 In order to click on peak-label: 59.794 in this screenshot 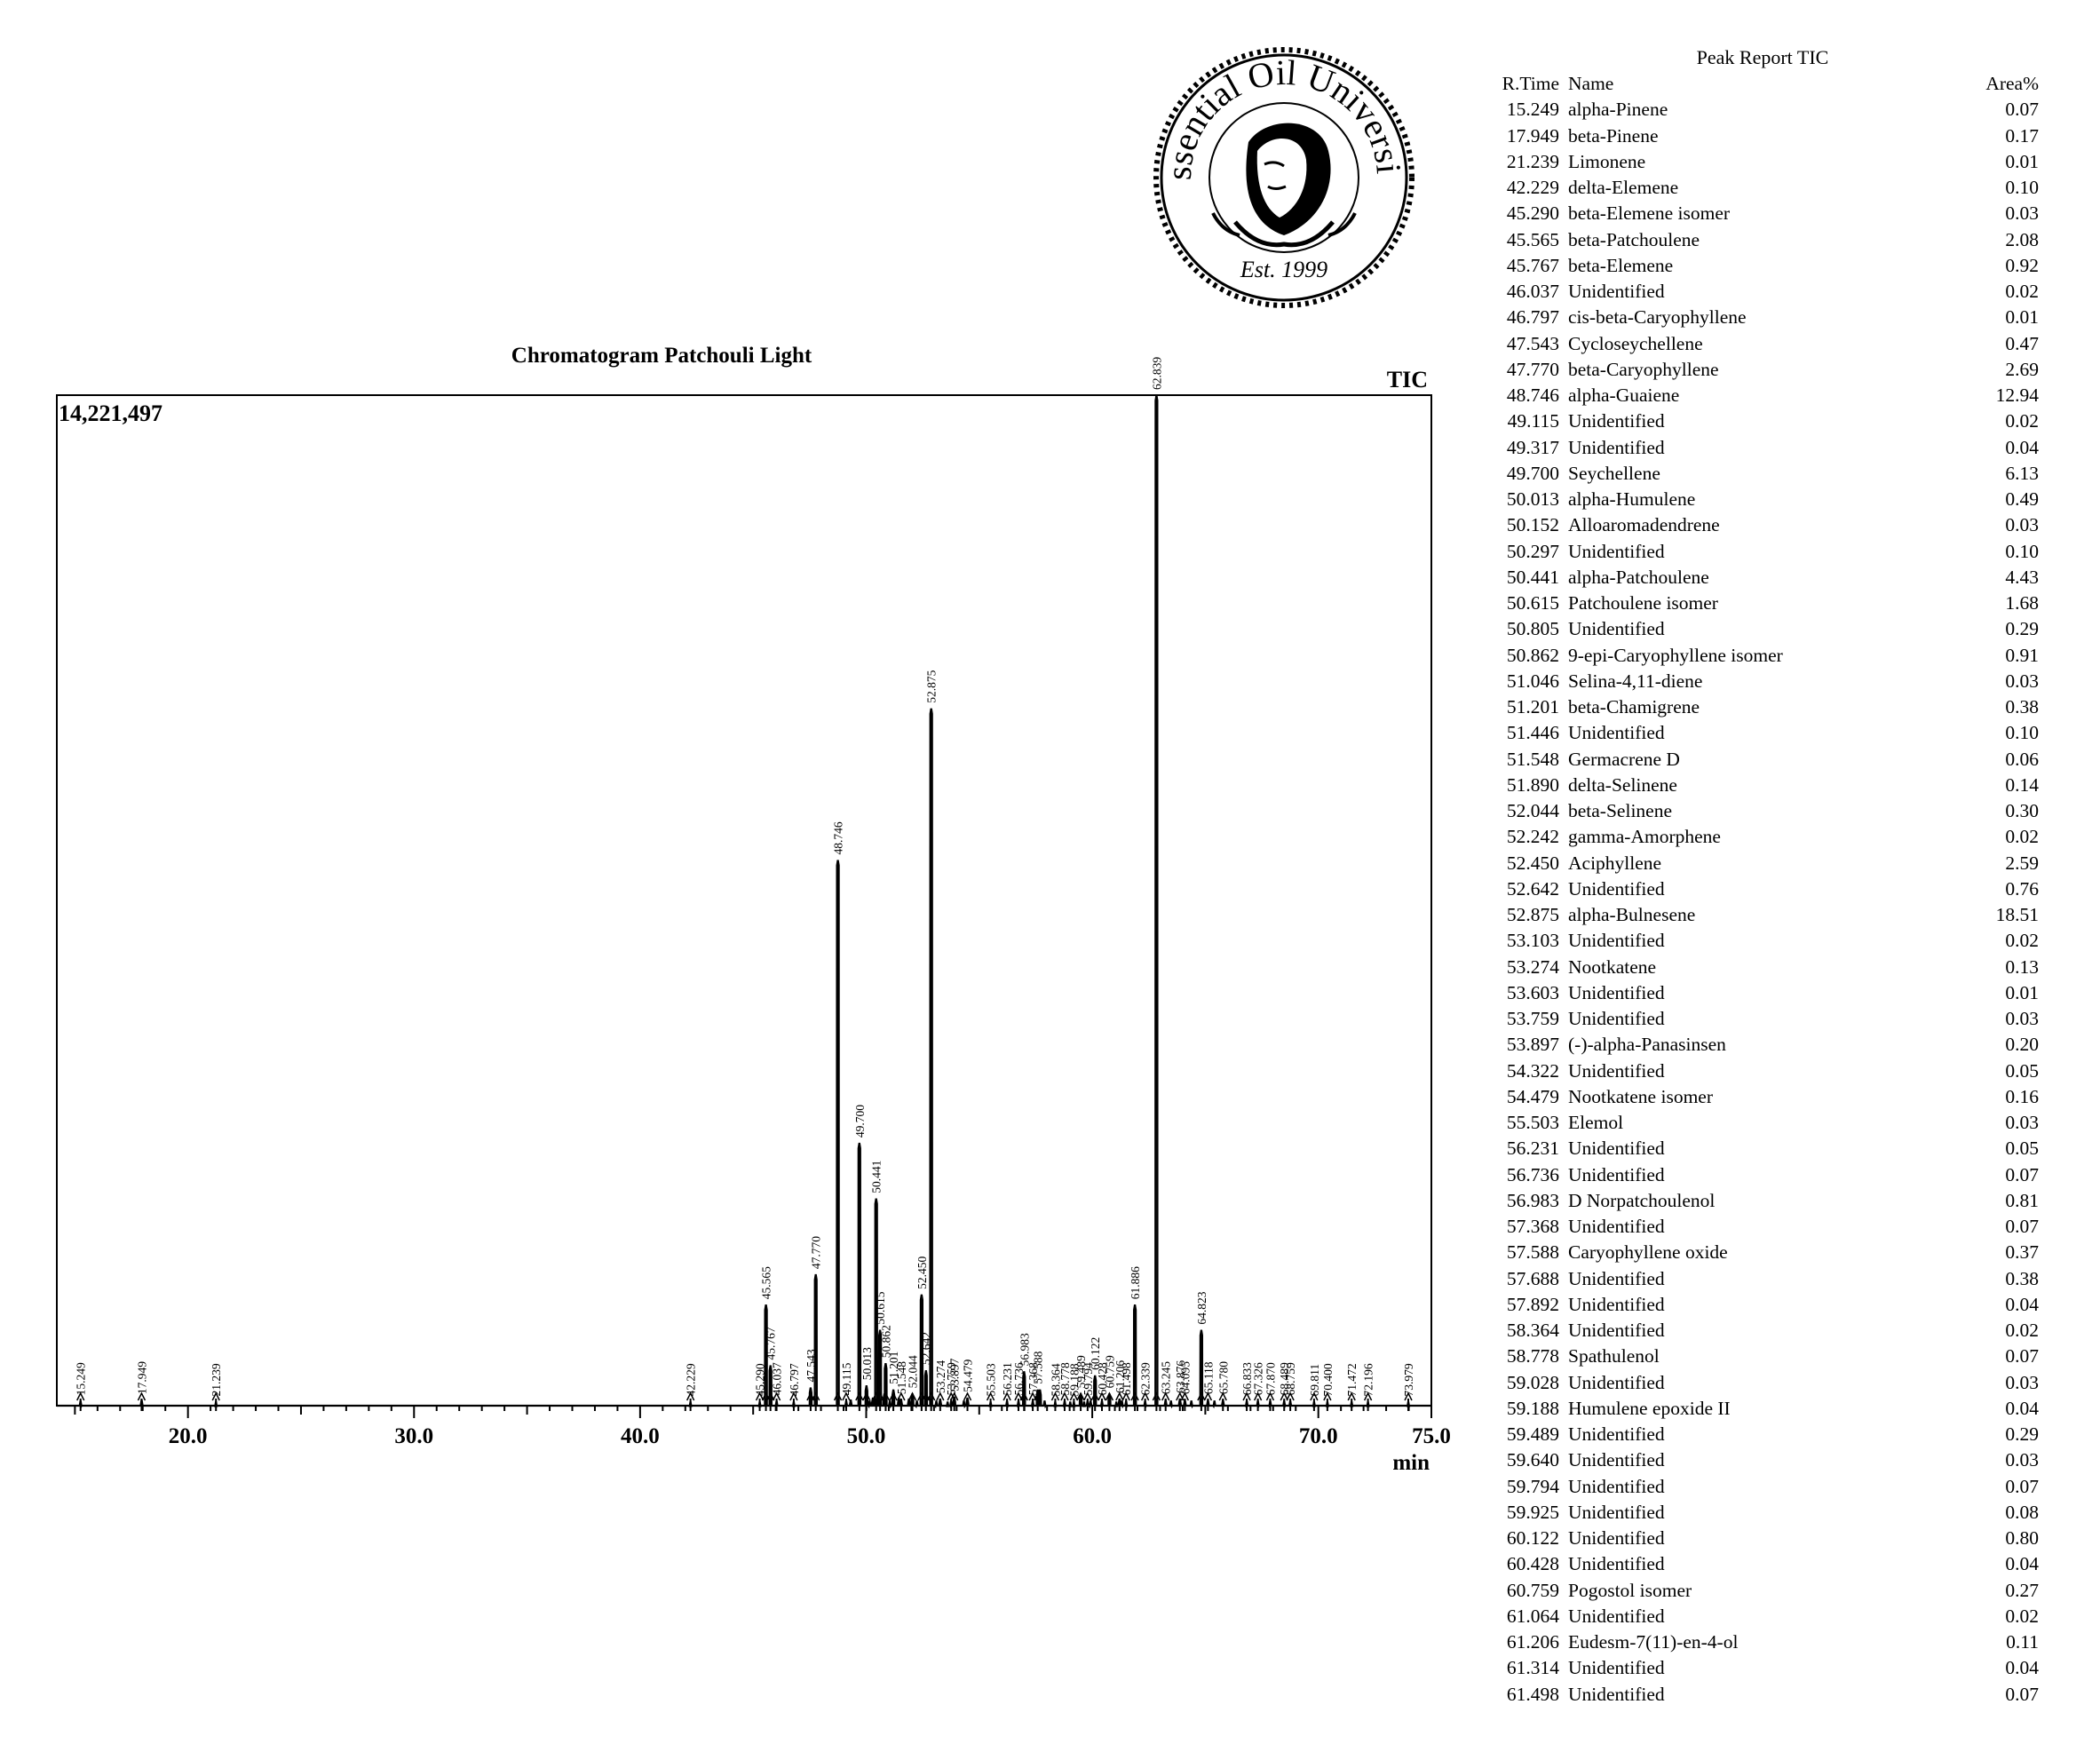, I will do `click(1088, 1378)`.